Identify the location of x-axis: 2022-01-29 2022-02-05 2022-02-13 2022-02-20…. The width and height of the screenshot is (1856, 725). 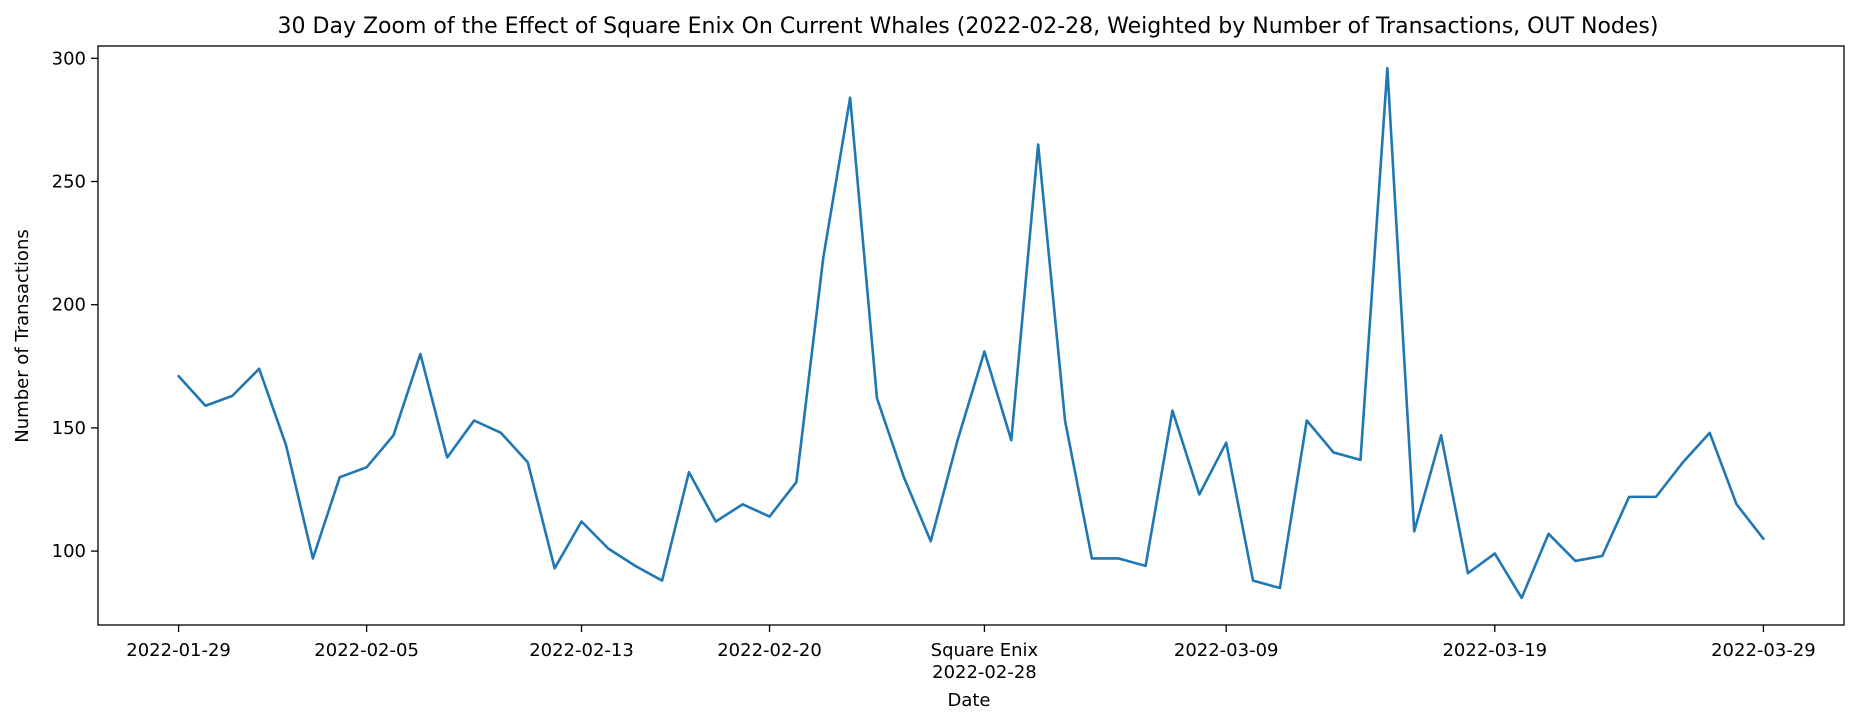
(971, 654).